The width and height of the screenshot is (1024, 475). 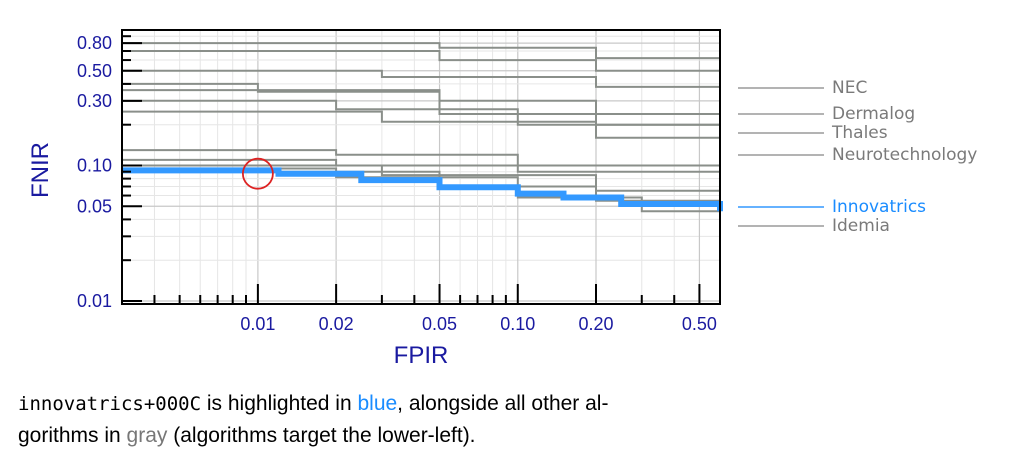 I want to click on caption-algorithm: innovatrics+000C, so click(x=110, y=404).